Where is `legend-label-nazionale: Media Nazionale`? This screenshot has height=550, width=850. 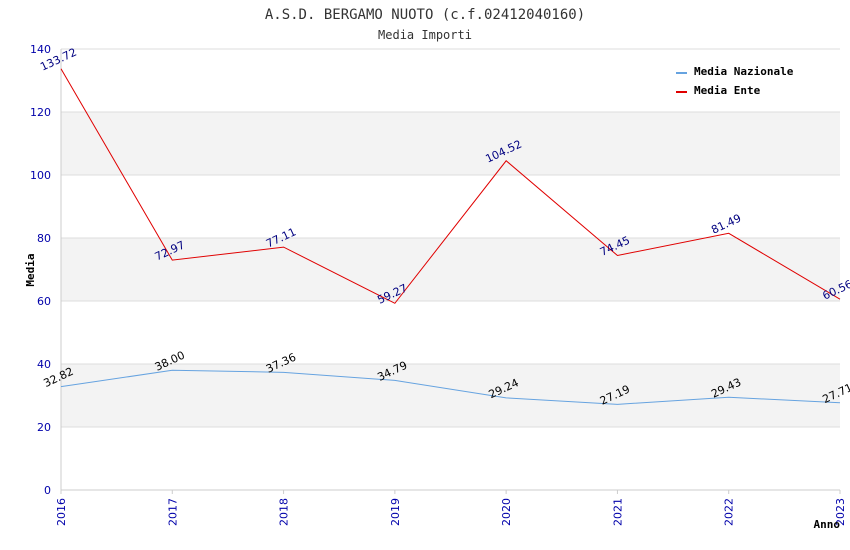 legend-label-nazionale: Media Nazionale is located at coordinates (744, 71).